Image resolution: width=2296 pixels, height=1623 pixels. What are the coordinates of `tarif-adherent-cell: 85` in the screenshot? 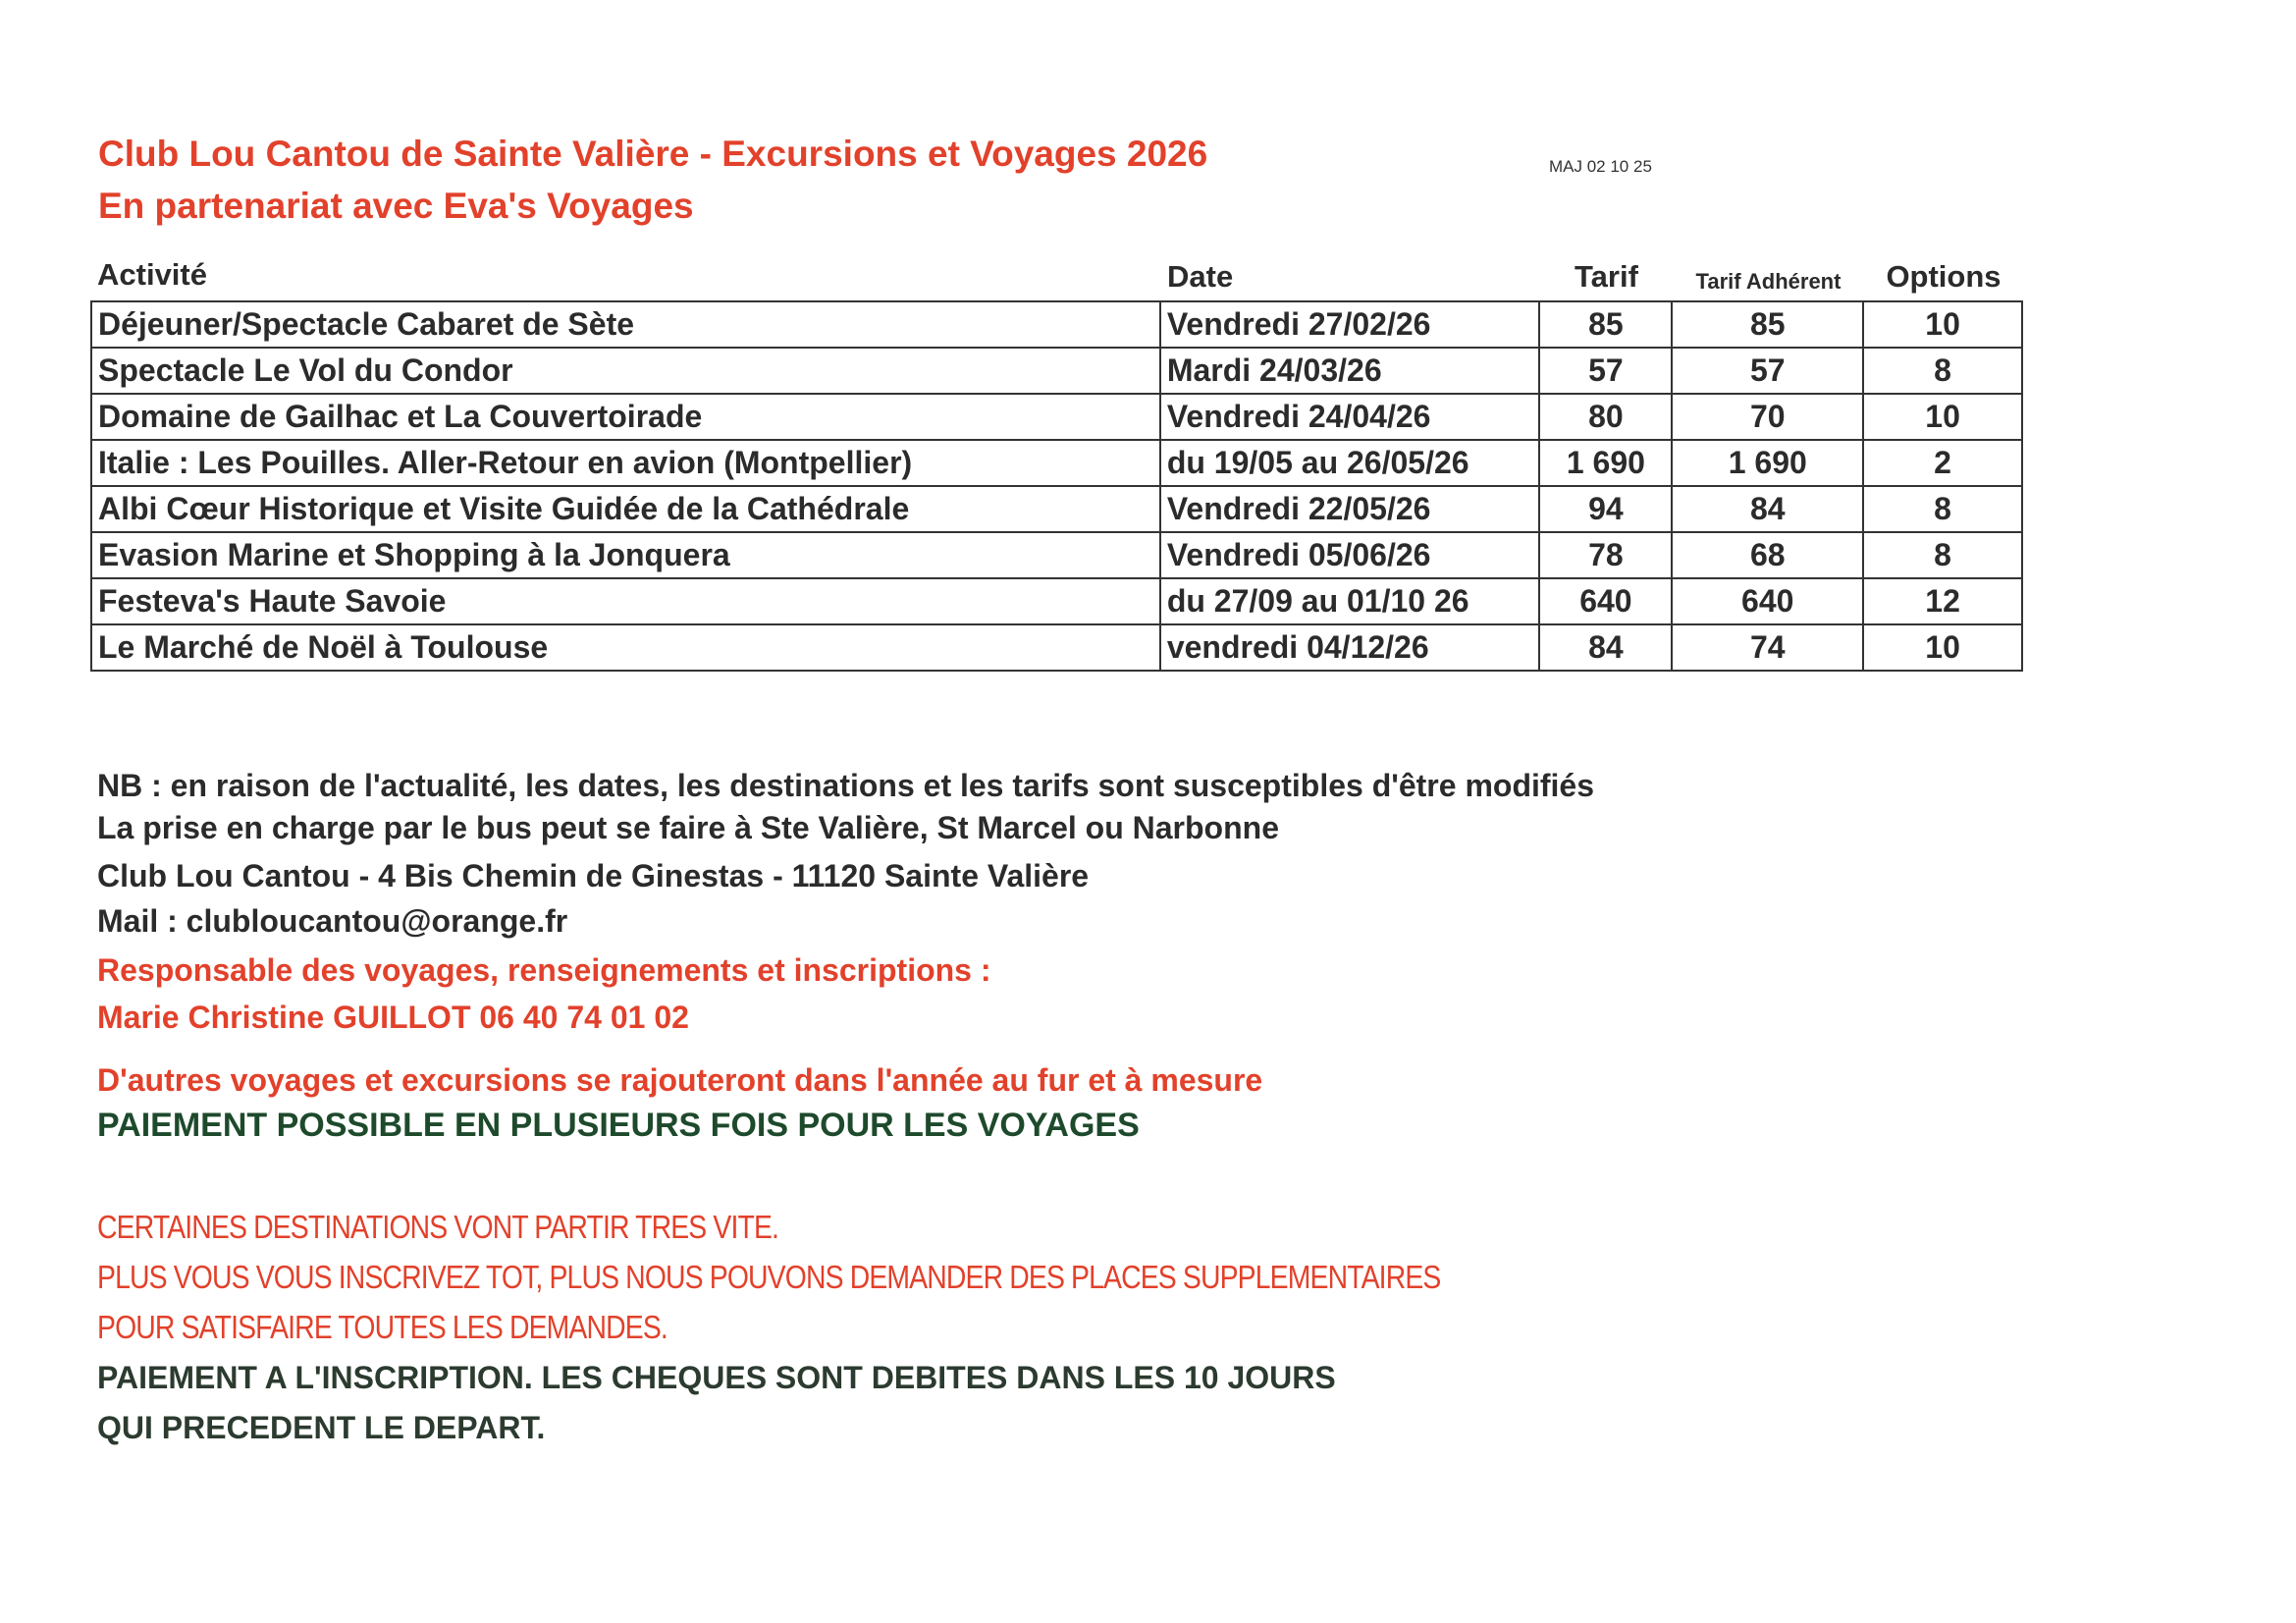 It's located at (1768, 324).